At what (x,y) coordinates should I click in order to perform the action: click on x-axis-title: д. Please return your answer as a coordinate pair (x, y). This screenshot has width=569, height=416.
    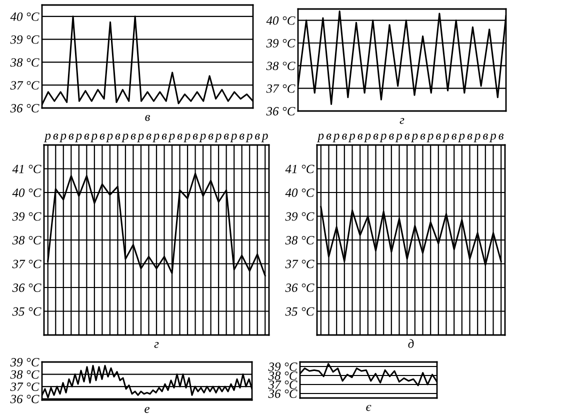
    Looking at the image, I should click on (411, 343).